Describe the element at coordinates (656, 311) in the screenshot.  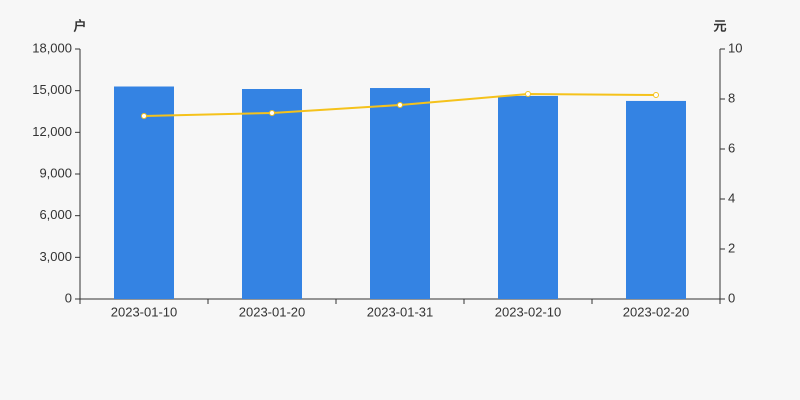
I see `x-tick-label: 2023-02-20` at that location.